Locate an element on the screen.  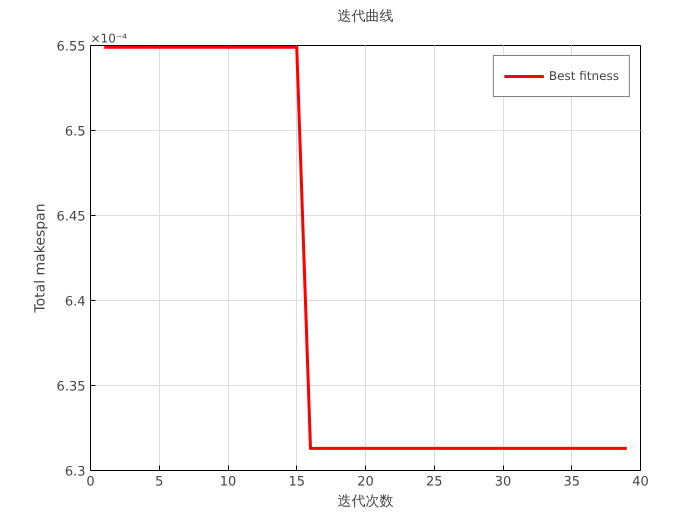
x-tick-label: 30 is located at coordinates (503, 482).